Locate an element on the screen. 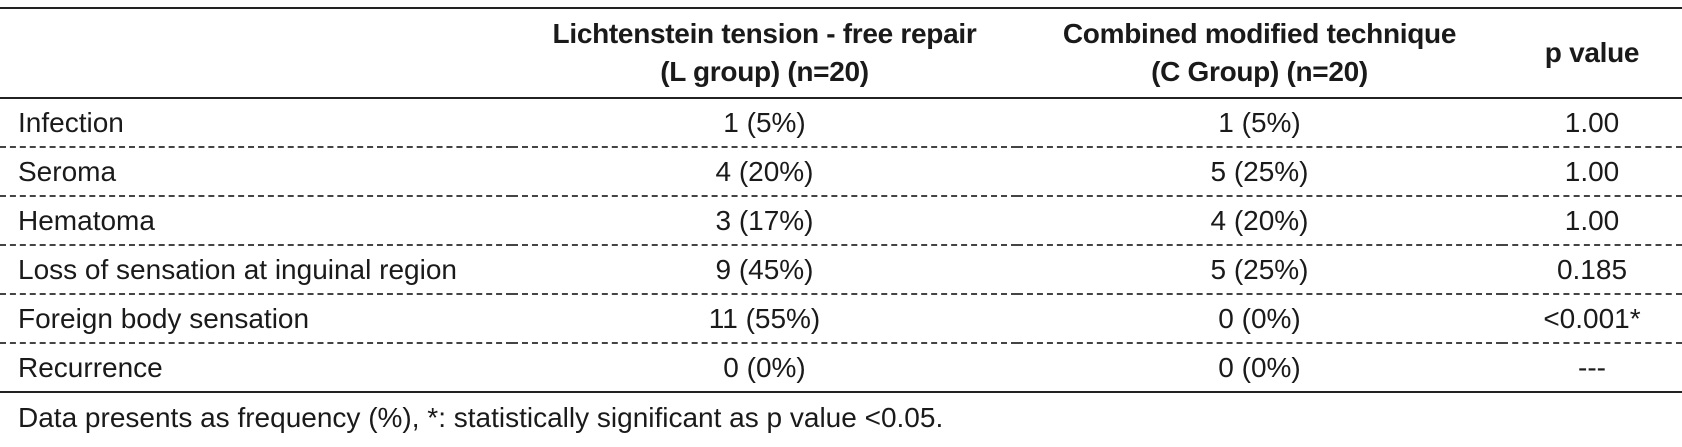  row-label: Loss of sensation at inguinal region is located at coordinates (237, 269).